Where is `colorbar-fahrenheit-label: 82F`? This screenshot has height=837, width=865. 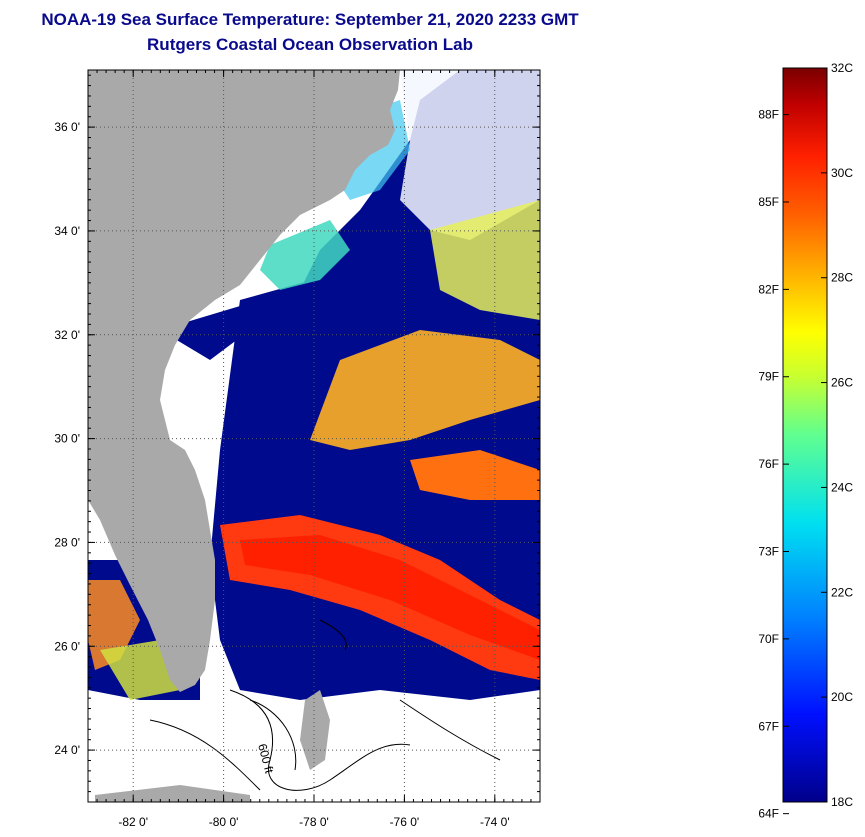 colorbar-fahrenheit-label: 82F is located at coordinates (768, 289).